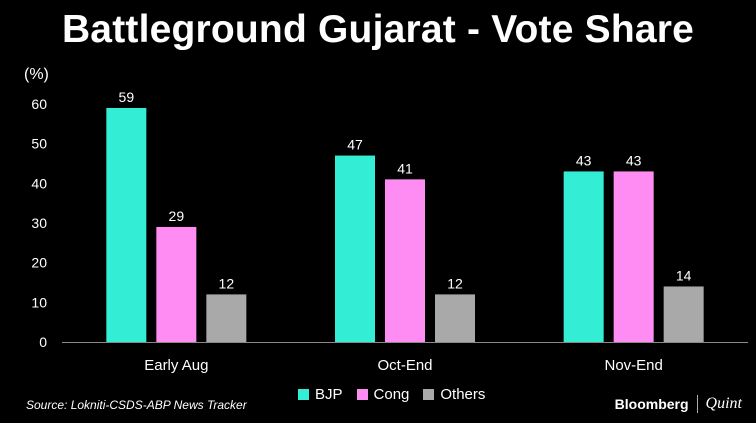  Describe the element at coordinates (36, 74) in the screenshot. I see `y-axis-unit-label: (%)` at that location.